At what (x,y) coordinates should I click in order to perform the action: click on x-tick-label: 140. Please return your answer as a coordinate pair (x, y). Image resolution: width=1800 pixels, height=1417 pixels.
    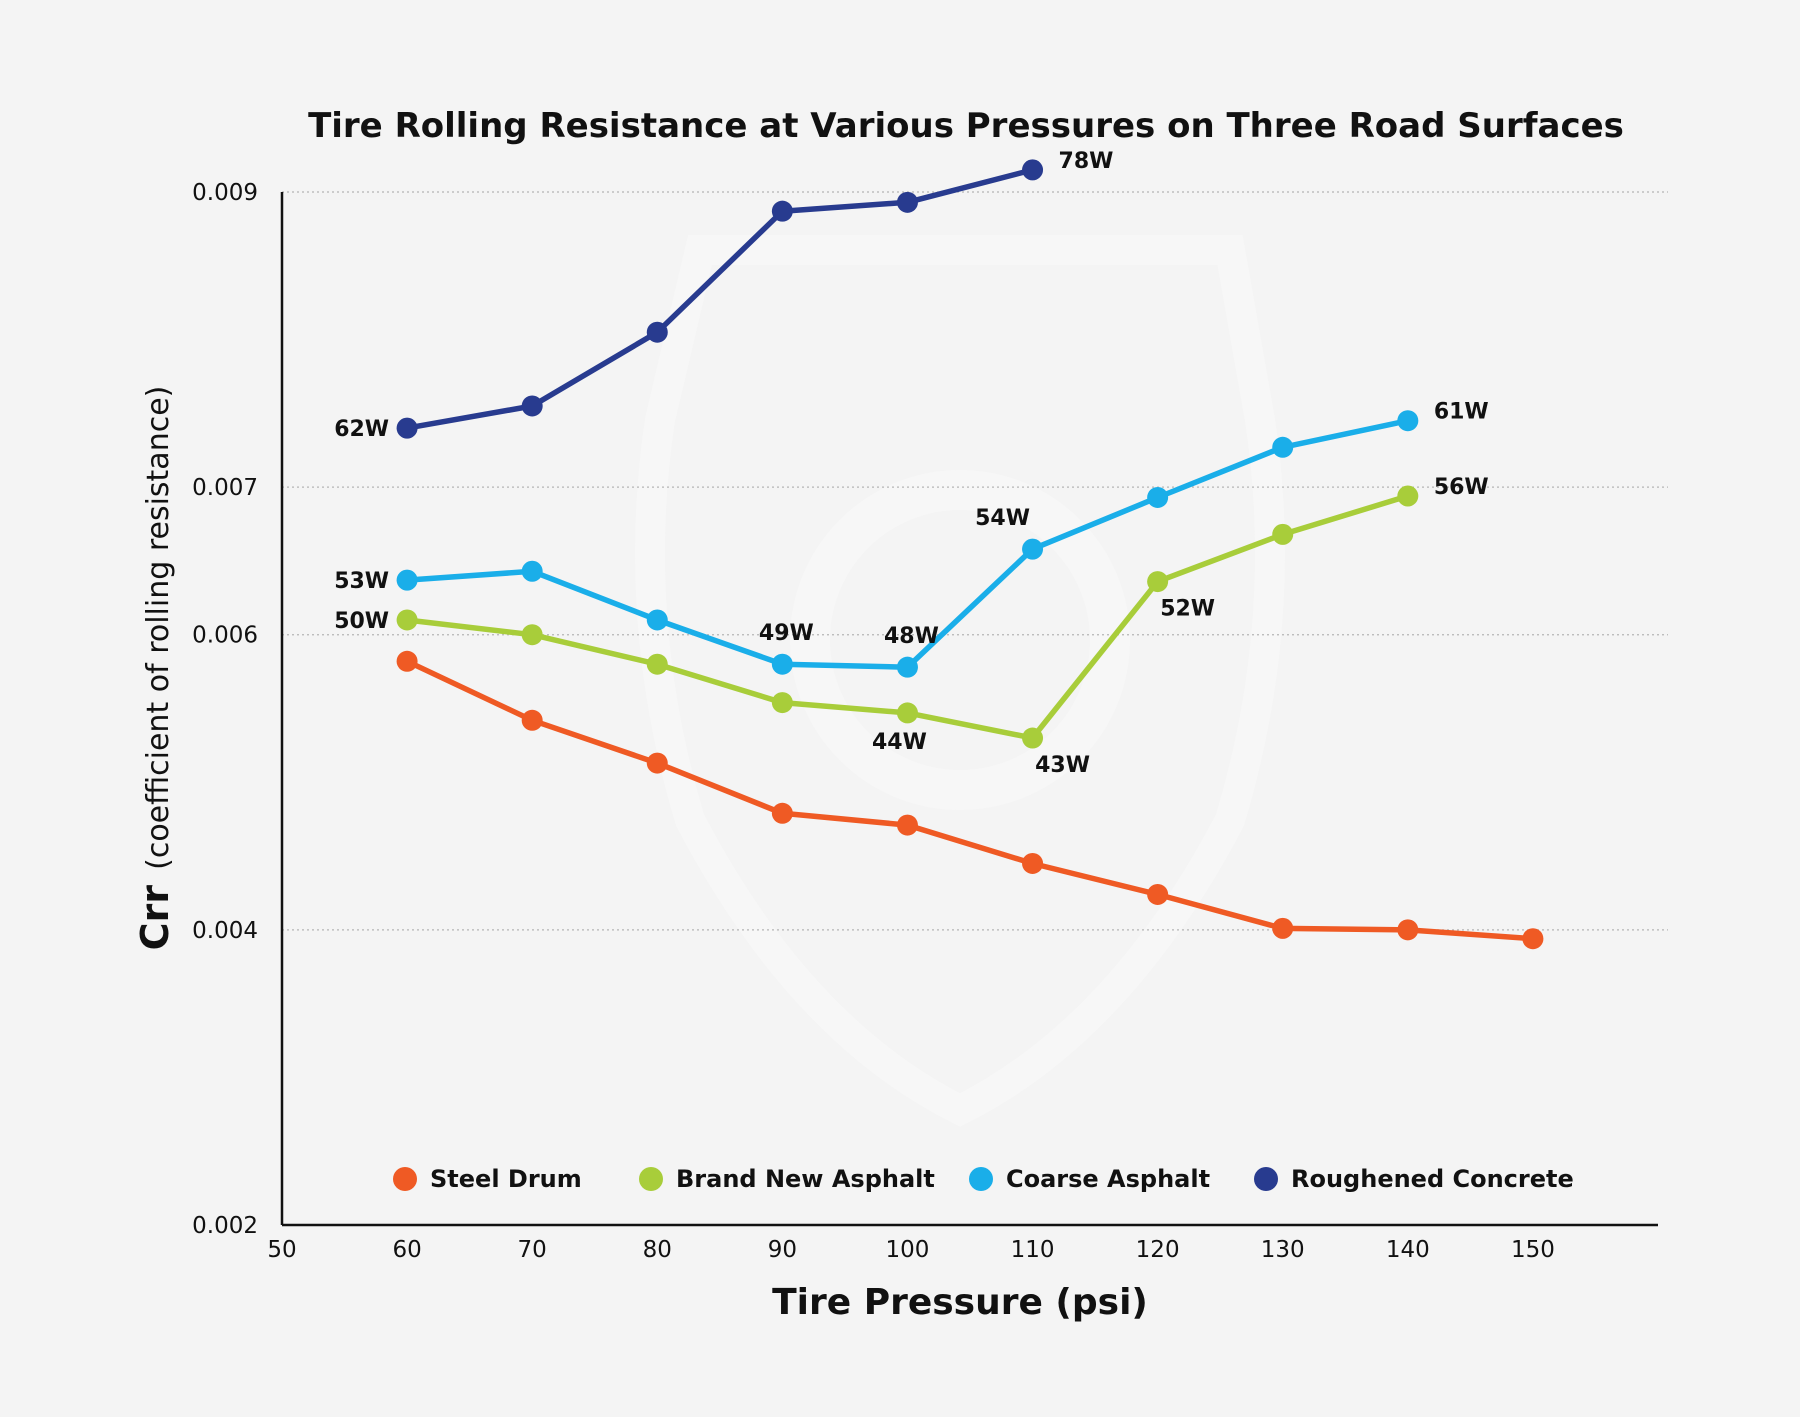
    Looking at the image, I should click on (1408, 1250).